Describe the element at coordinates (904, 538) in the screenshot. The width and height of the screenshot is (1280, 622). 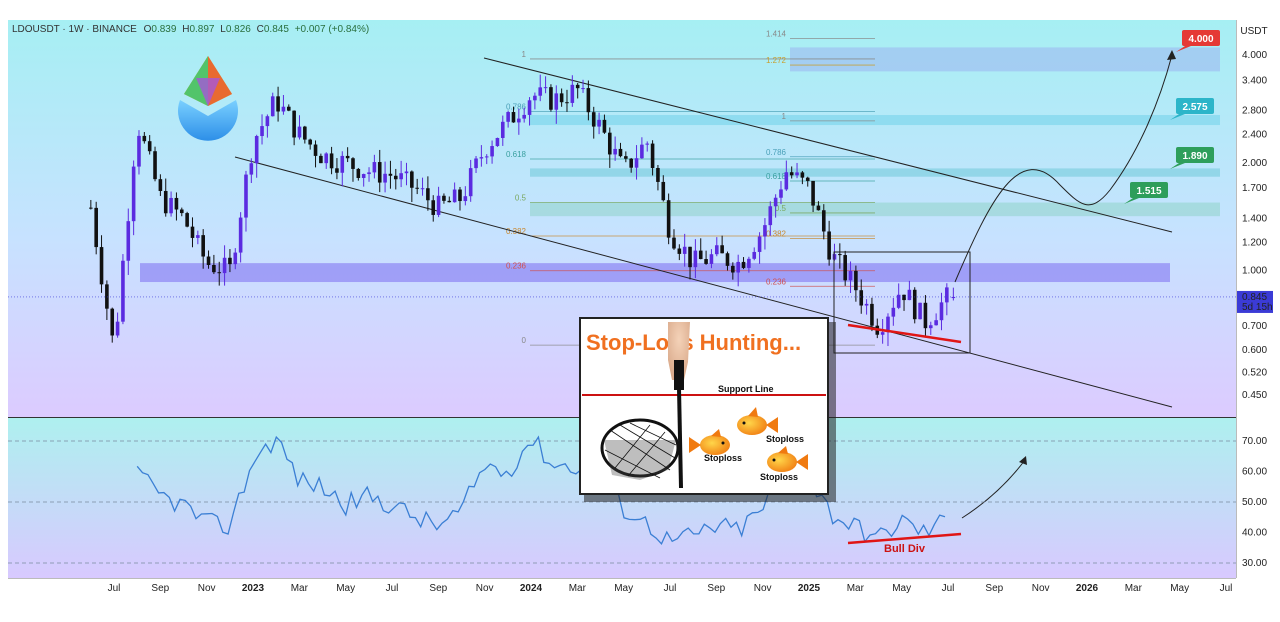
I see `rsi-bull-div-line` at that location.